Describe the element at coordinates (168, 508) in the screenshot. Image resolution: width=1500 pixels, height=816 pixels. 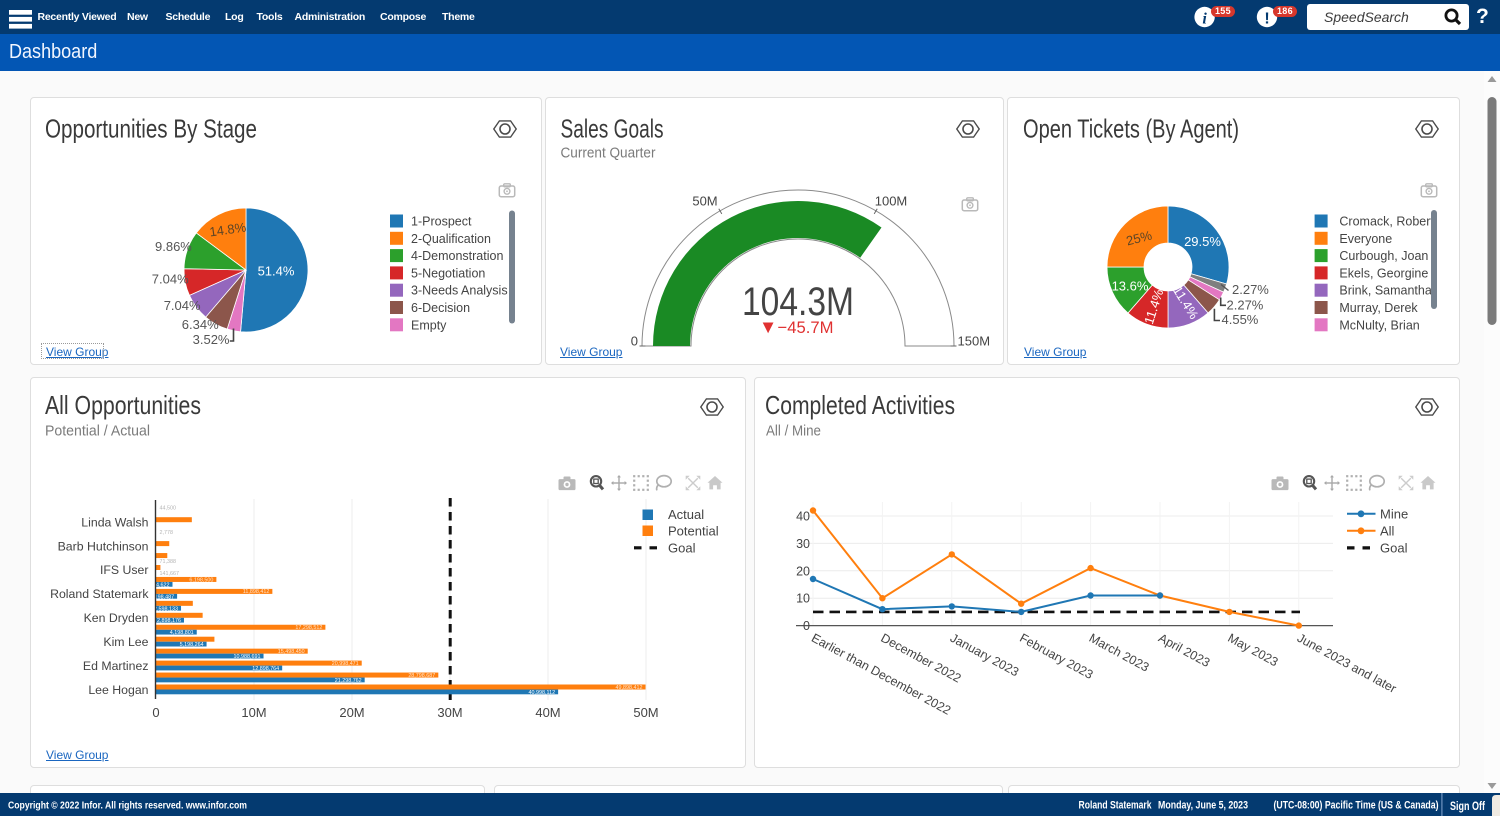
I see `svg-text: 44,500` at that location.